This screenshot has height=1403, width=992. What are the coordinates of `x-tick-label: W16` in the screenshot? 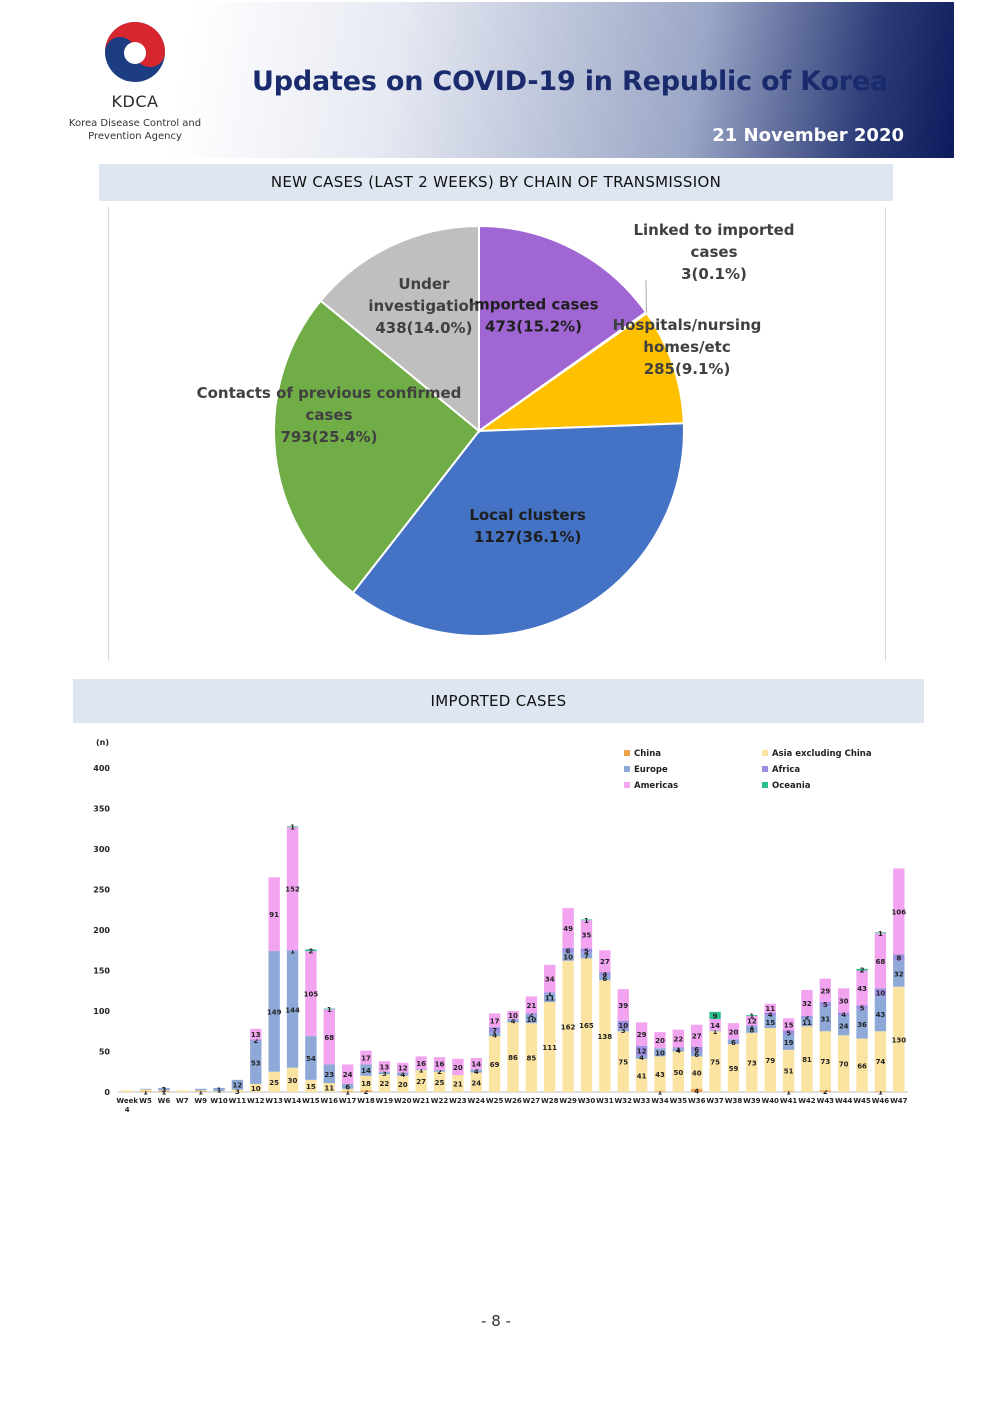 It's located at (330, 1101).